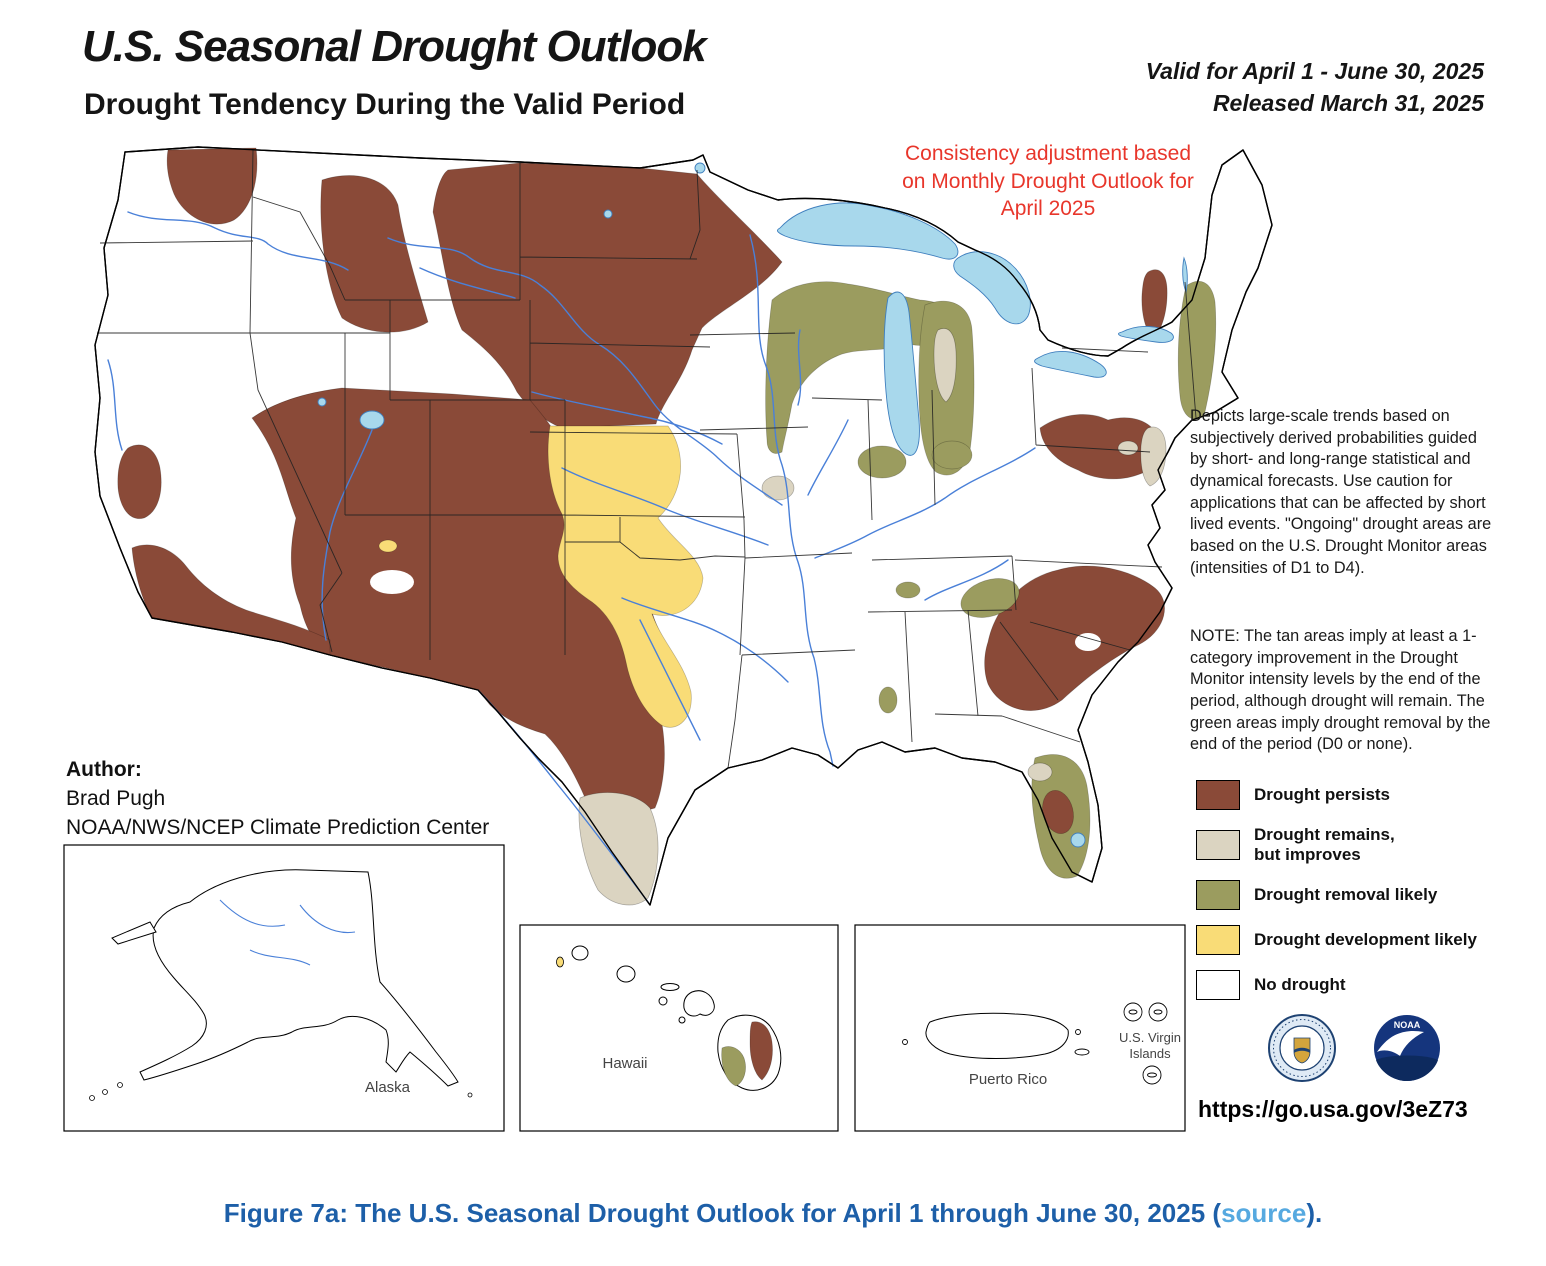 The height and width of the screenshot is (1266, 1546). What do you see at coordinates (699, 1003) in the screenshot?
I see `island-maui` at bounding box center [699, 1003].